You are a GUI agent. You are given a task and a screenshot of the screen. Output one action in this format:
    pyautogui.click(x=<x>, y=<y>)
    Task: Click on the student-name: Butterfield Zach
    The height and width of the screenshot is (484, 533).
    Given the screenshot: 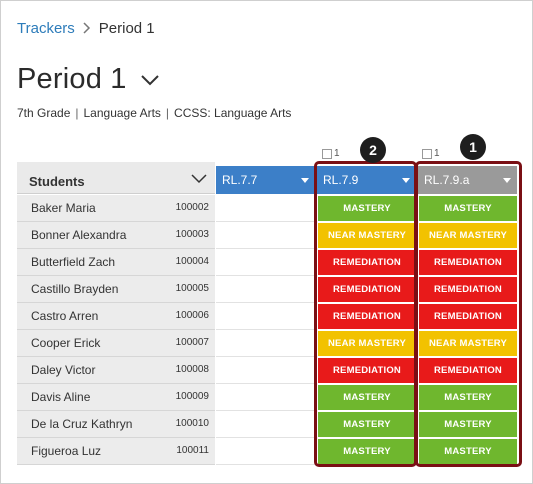 What is the action you would take?
    pyautogui.click(x=73, y=262)
    